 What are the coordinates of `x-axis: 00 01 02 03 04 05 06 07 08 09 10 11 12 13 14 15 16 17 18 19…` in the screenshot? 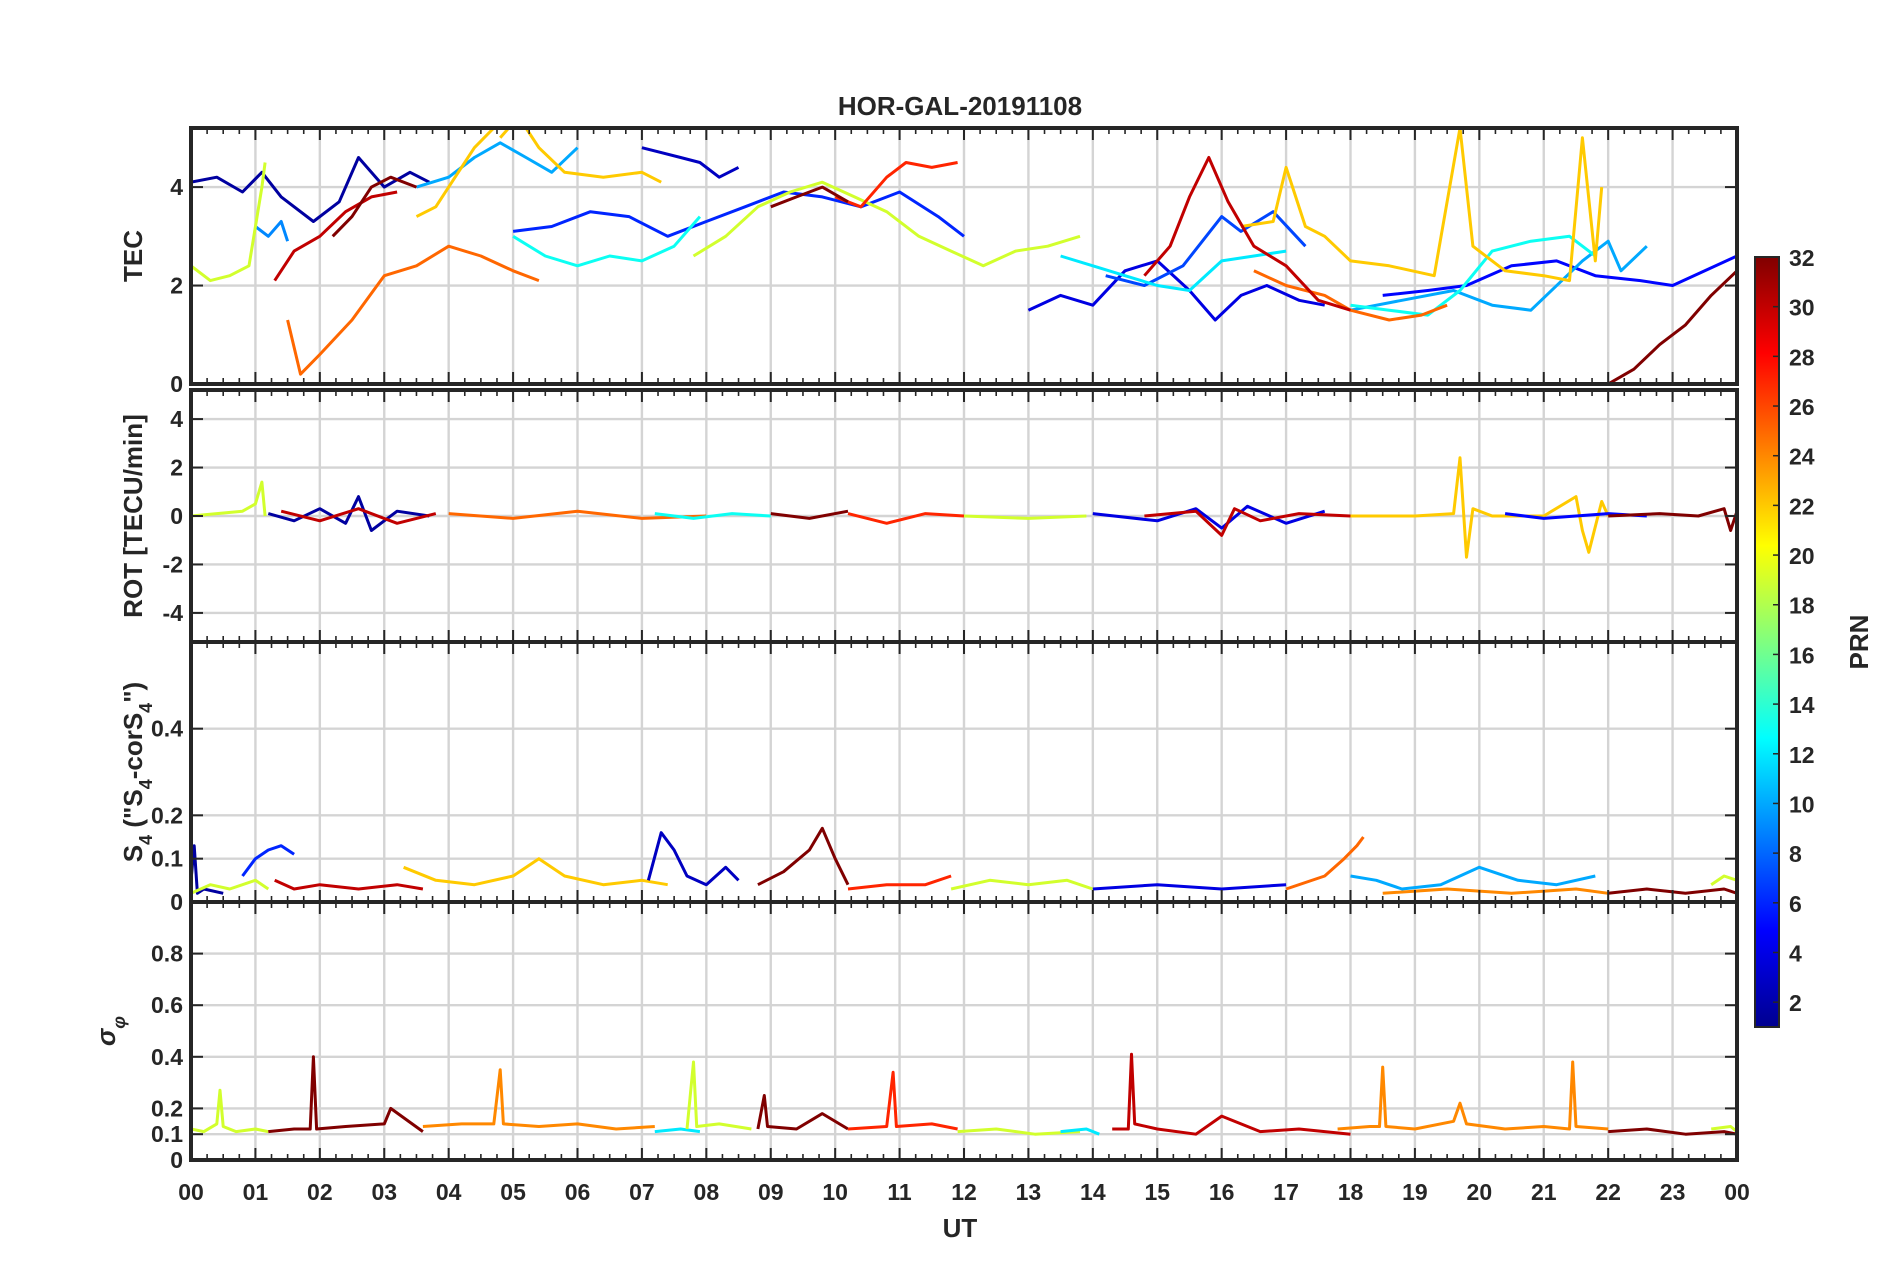 It's located at (964, 1192).